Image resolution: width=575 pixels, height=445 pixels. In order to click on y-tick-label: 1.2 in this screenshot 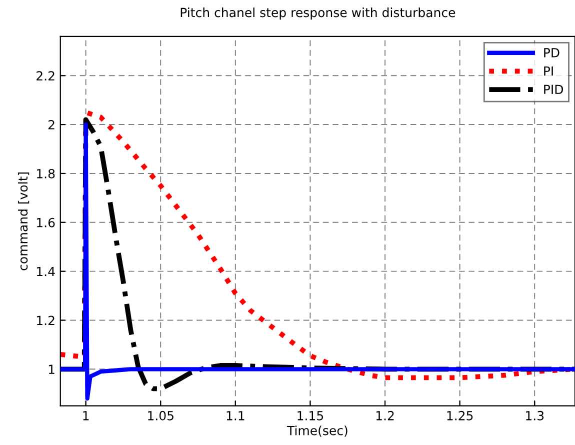, I will do `click(45, 320)`.